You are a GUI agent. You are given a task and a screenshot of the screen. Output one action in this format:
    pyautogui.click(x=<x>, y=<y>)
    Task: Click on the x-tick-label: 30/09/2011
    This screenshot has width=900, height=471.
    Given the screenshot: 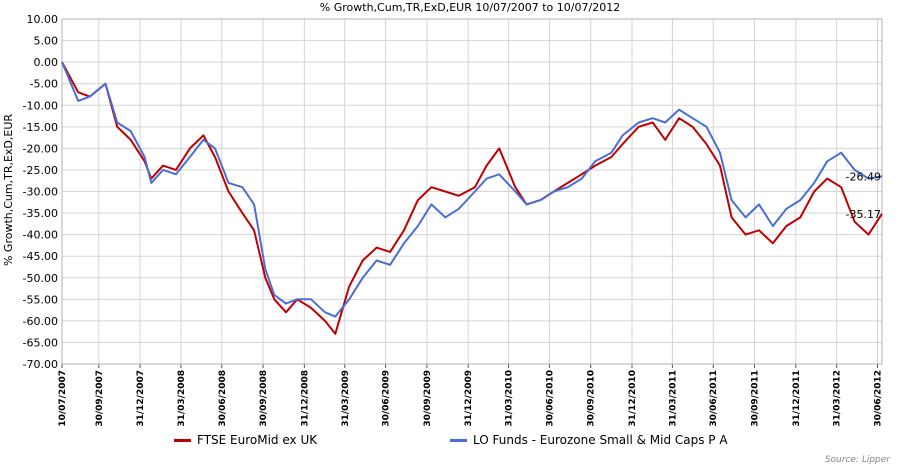 What is the action you would take?
    pyautogui.click(x=756, y=398)
    